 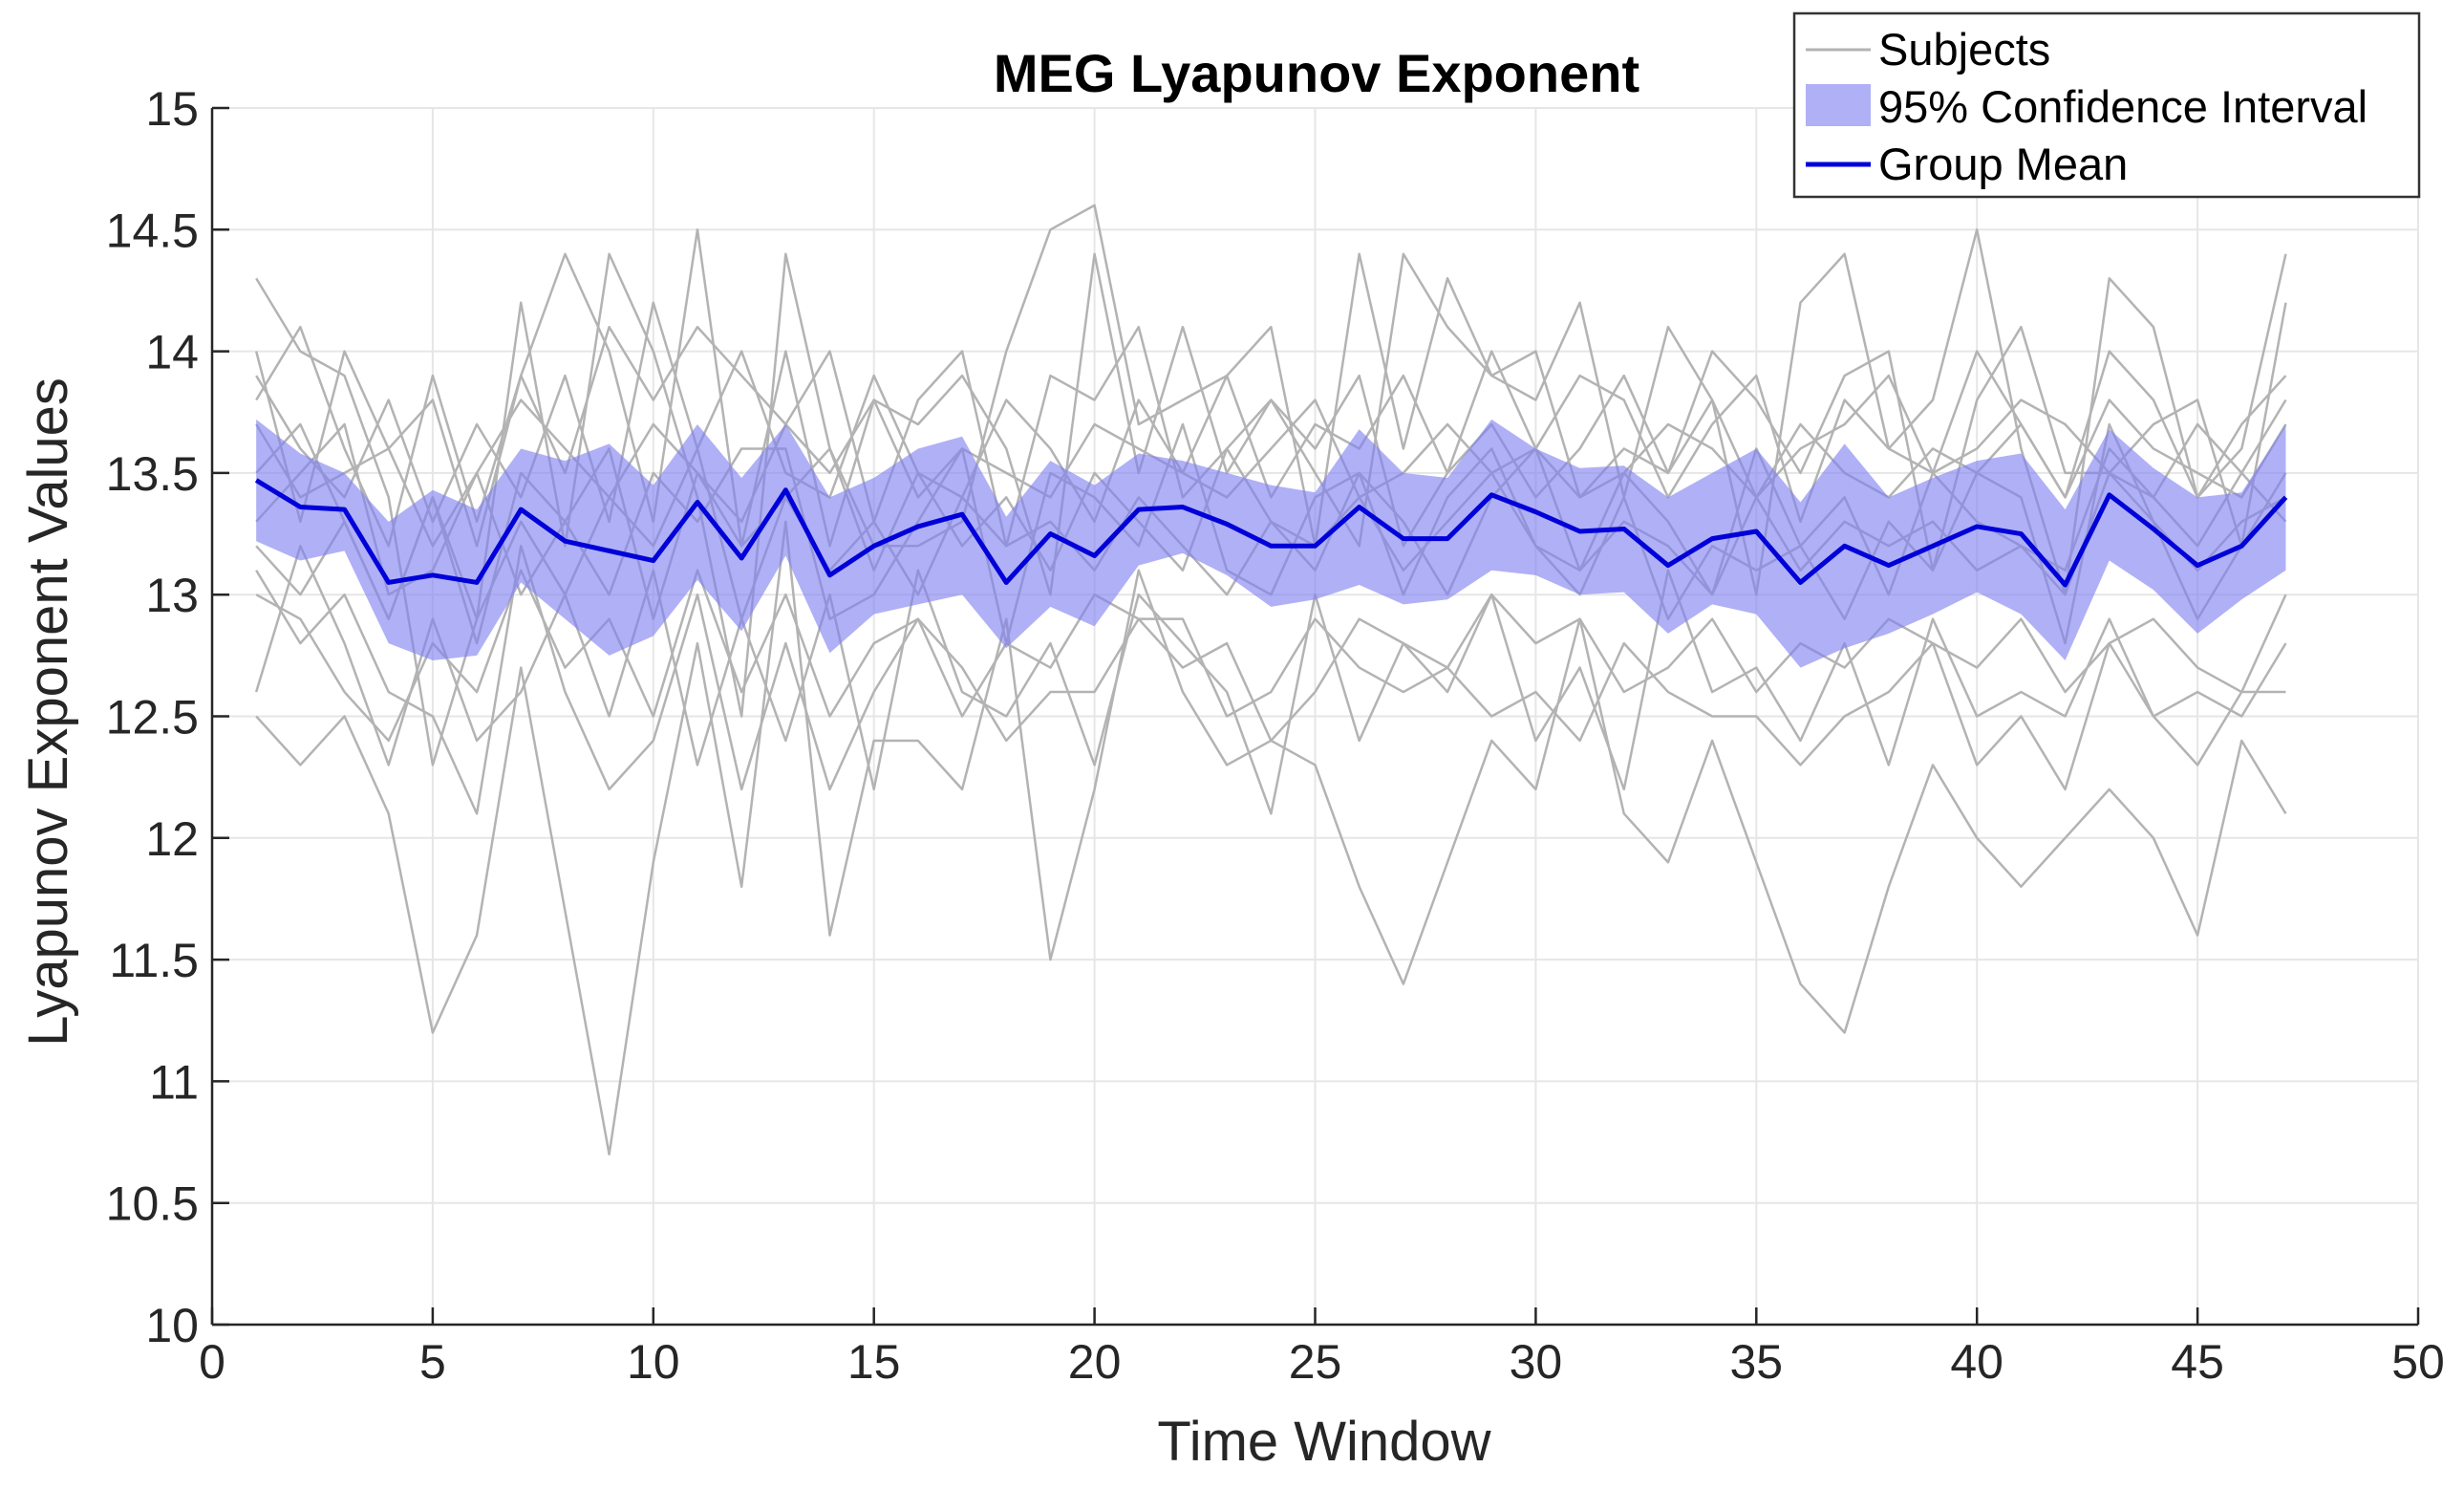 I want to click on y-tick-label: 12.5, so click(x=152, y=717).